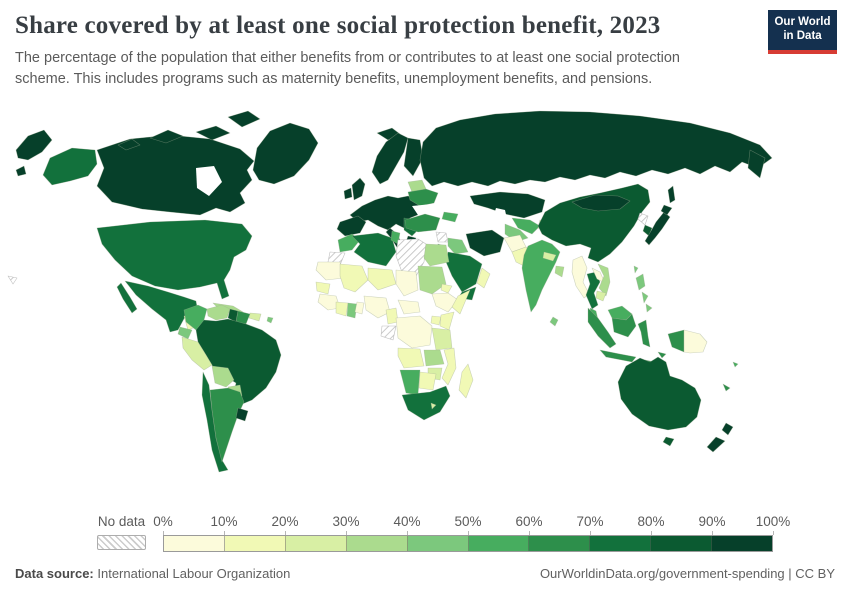 The width and height of the screenshot is (850, 600). I want to click on country-sudan, so click(432, 280).